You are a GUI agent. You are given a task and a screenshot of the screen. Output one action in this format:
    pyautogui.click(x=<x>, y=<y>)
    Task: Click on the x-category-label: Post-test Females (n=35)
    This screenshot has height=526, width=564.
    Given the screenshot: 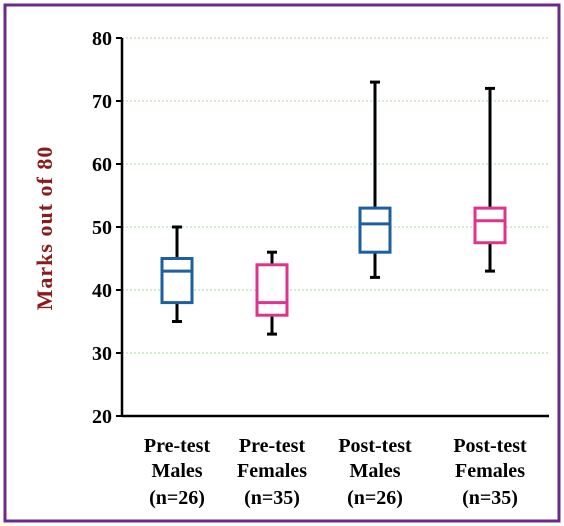 What is the action you would take?
    pyautogui.click(x=490, y=472)
    